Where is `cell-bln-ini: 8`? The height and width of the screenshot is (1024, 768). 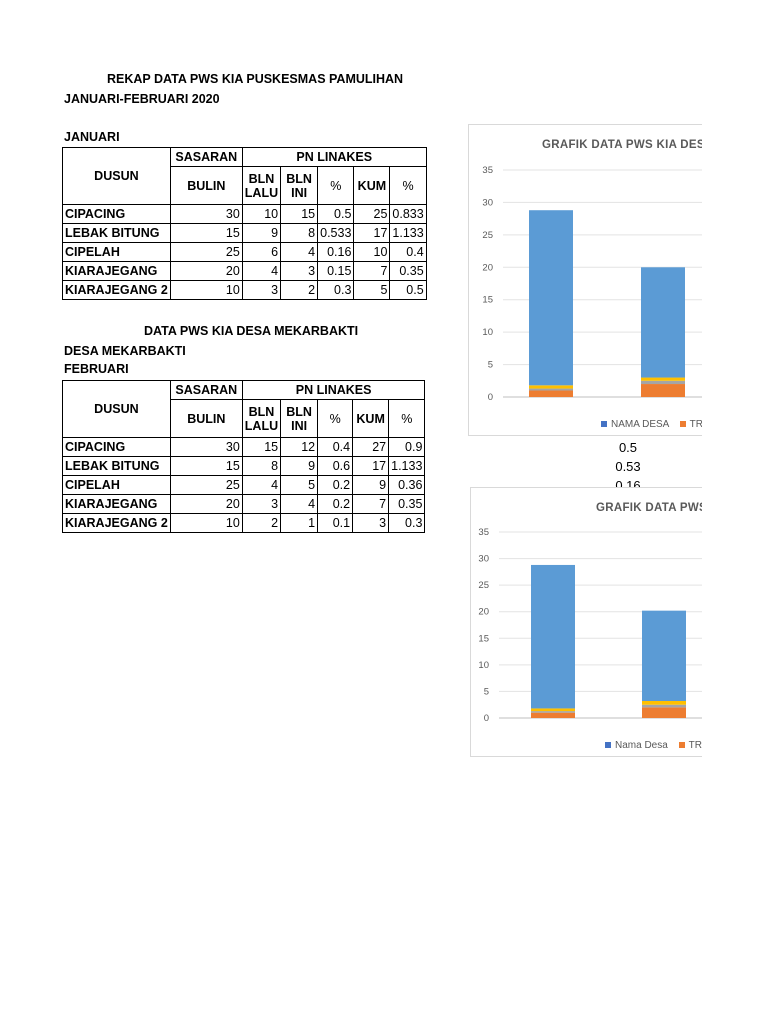 cell-bln-ini: 8 is located at coordinates (299, 233).